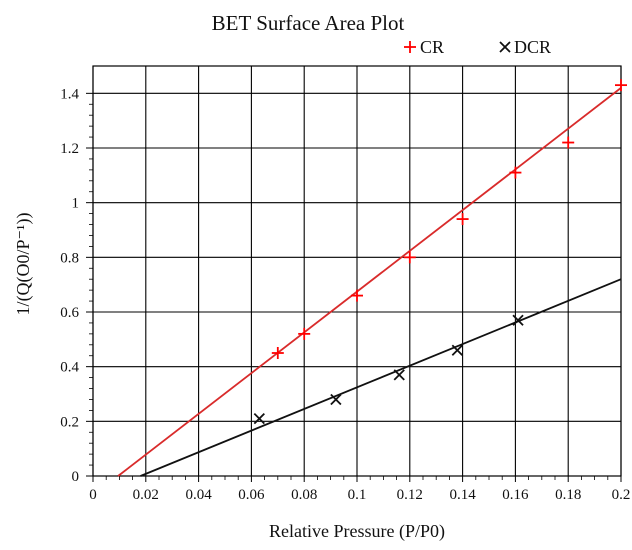 The image size is (632, 550). Describe the element at coordinates (357, 531) in the screenshot. I see `x-axis-label: Relative Pressure (P/P0)` at that location.